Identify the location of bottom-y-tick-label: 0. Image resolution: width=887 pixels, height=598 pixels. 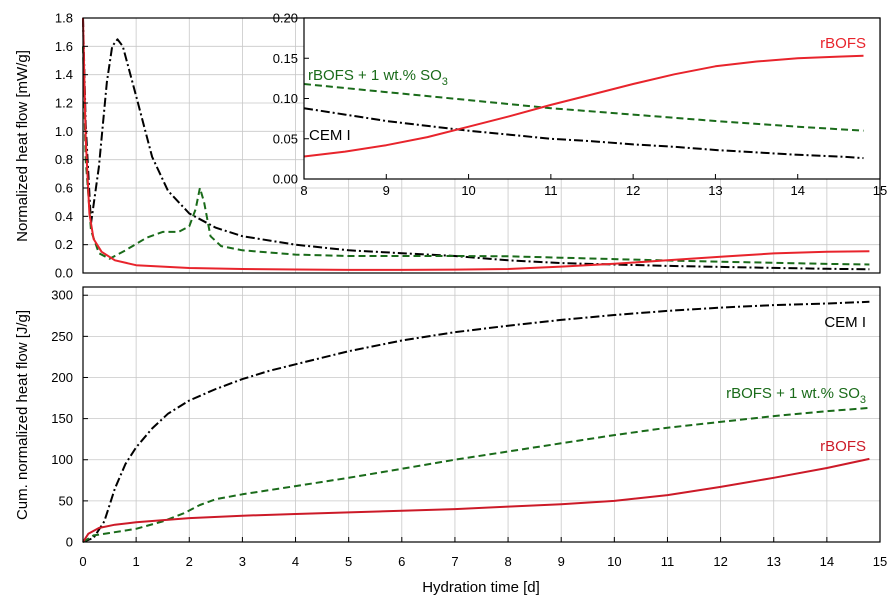
(69, 542).